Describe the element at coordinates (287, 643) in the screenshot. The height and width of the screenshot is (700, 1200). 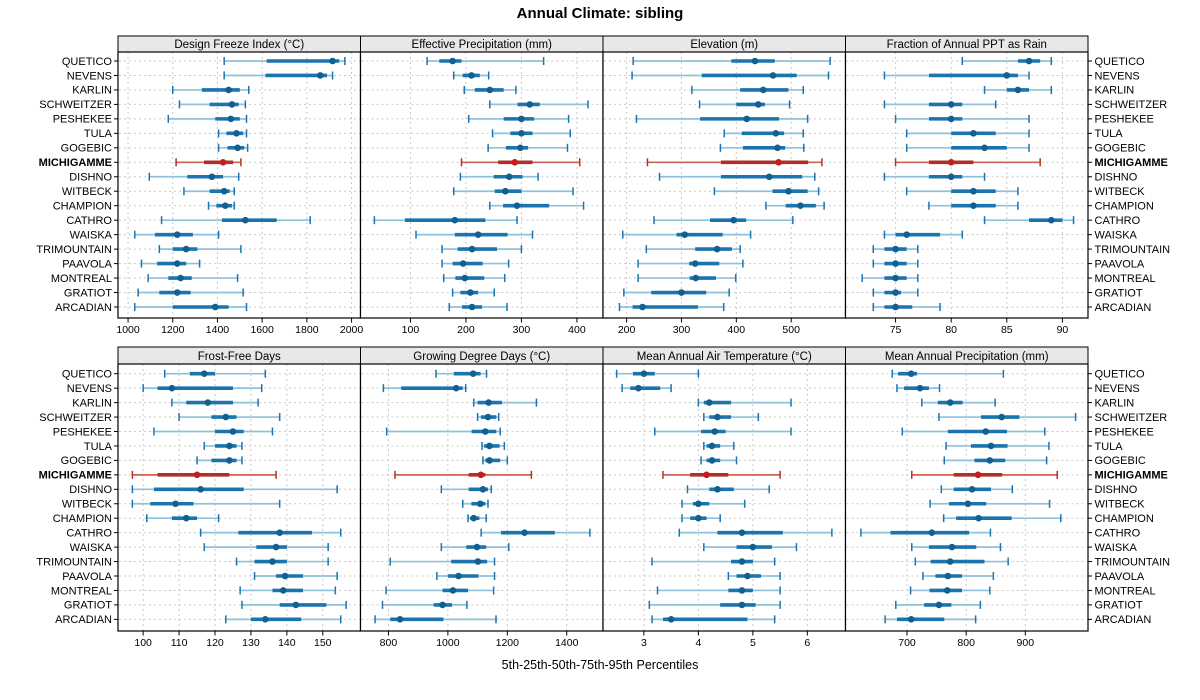
I see `axis-tick-label: 140` at that location.